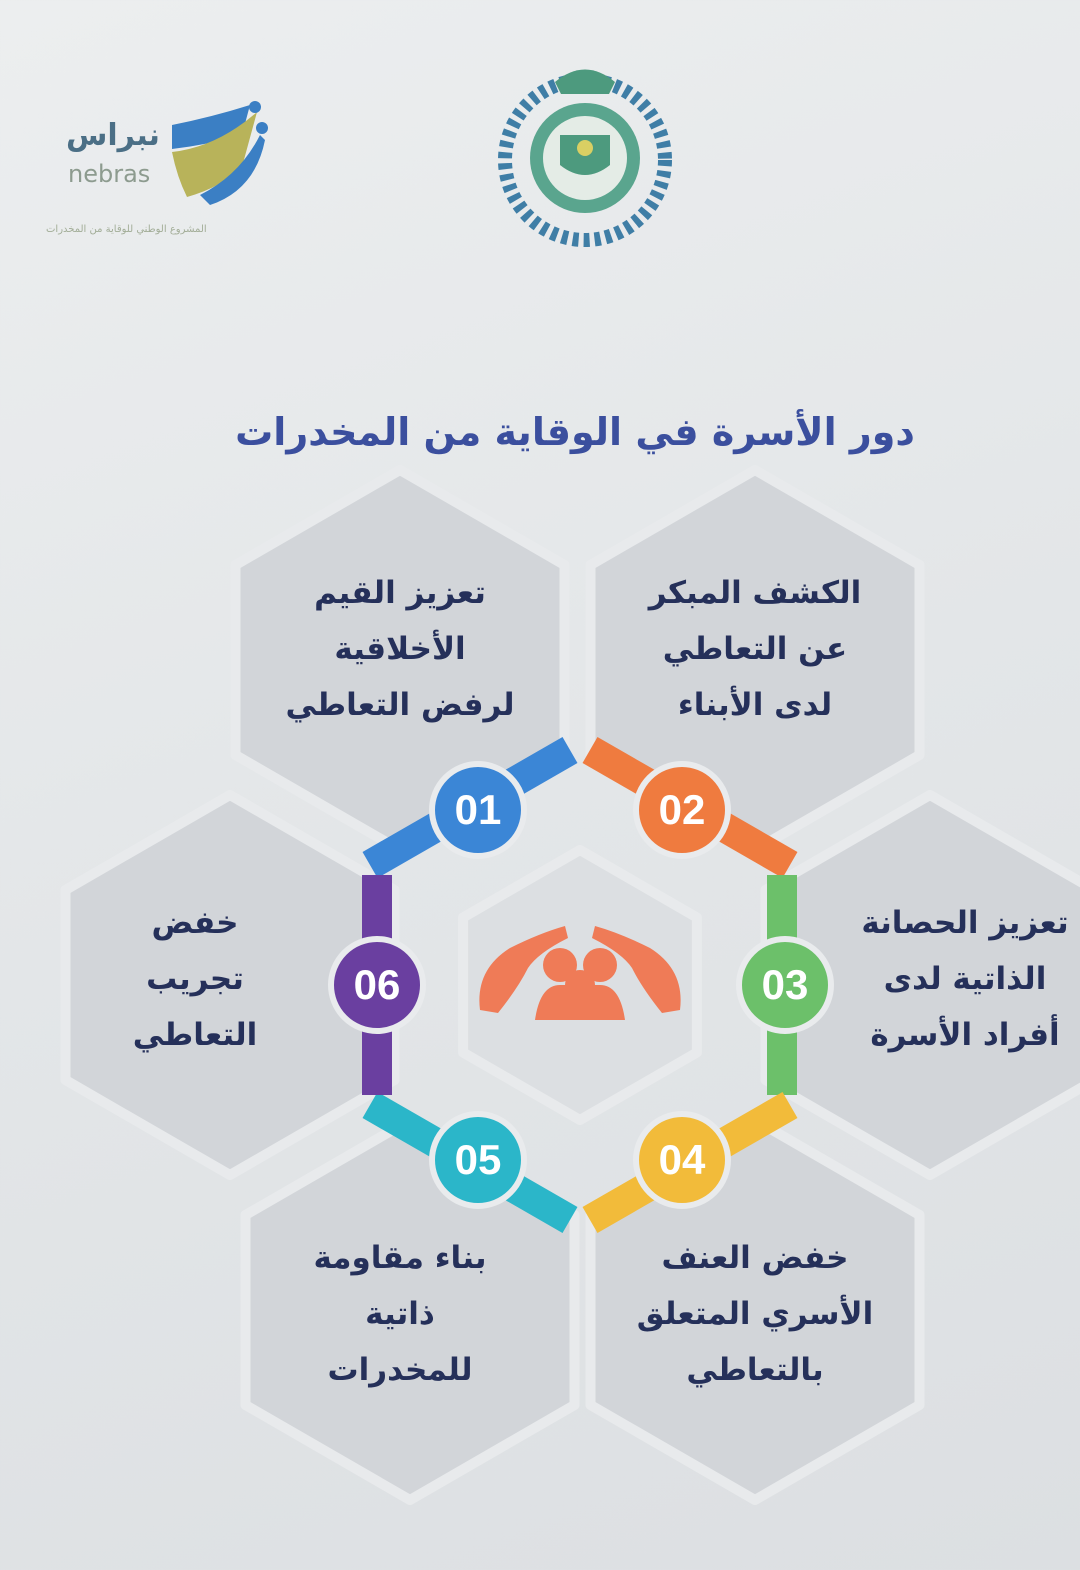  I want to click on badge-number: 01, so click(478, 809).